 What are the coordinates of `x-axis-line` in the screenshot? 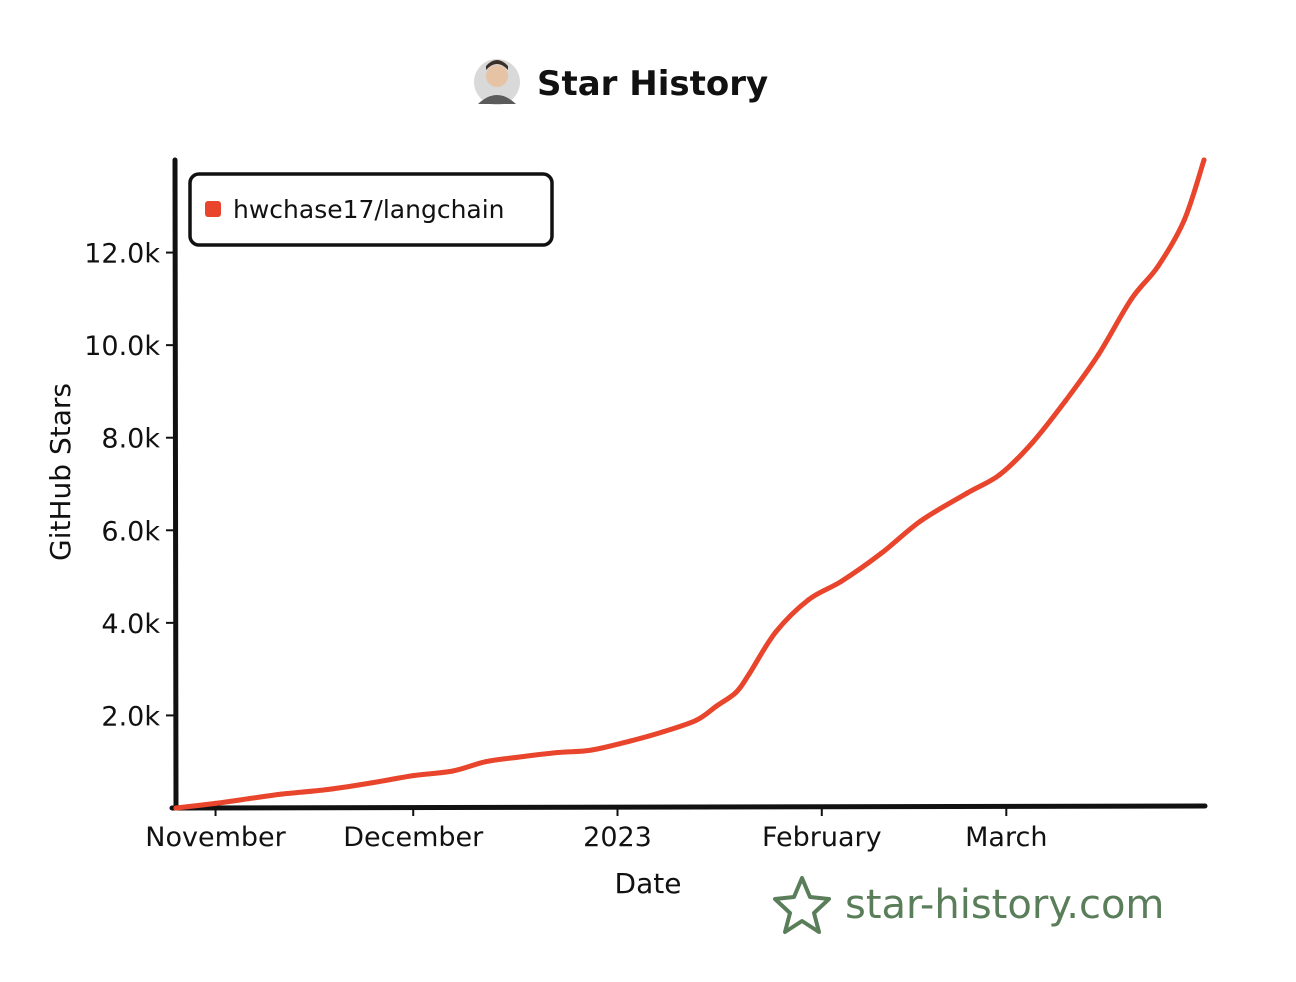 It's located at (688, 807).